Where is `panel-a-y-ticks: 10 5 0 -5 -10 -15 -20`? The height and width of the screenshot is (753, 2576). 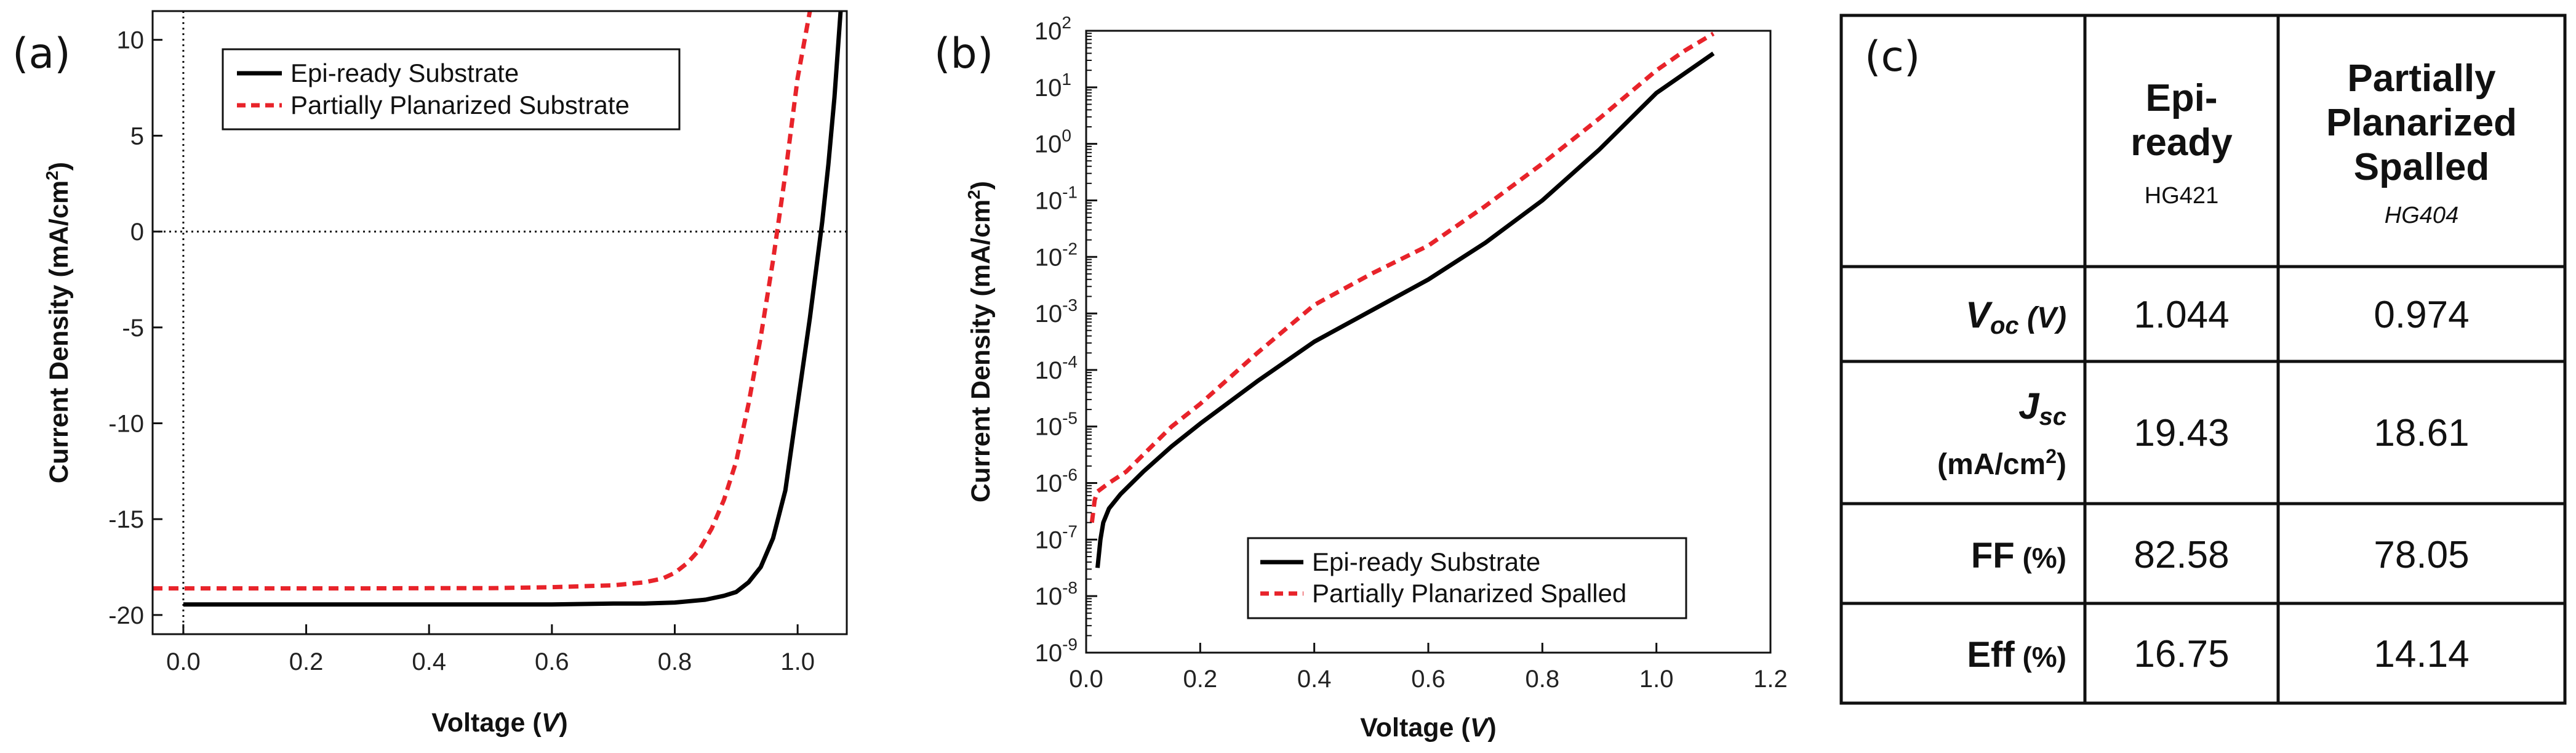
panel-a-y-ticks: 10 5 0 -5 -10 -15 -20 is located at coordinates (135, 328).